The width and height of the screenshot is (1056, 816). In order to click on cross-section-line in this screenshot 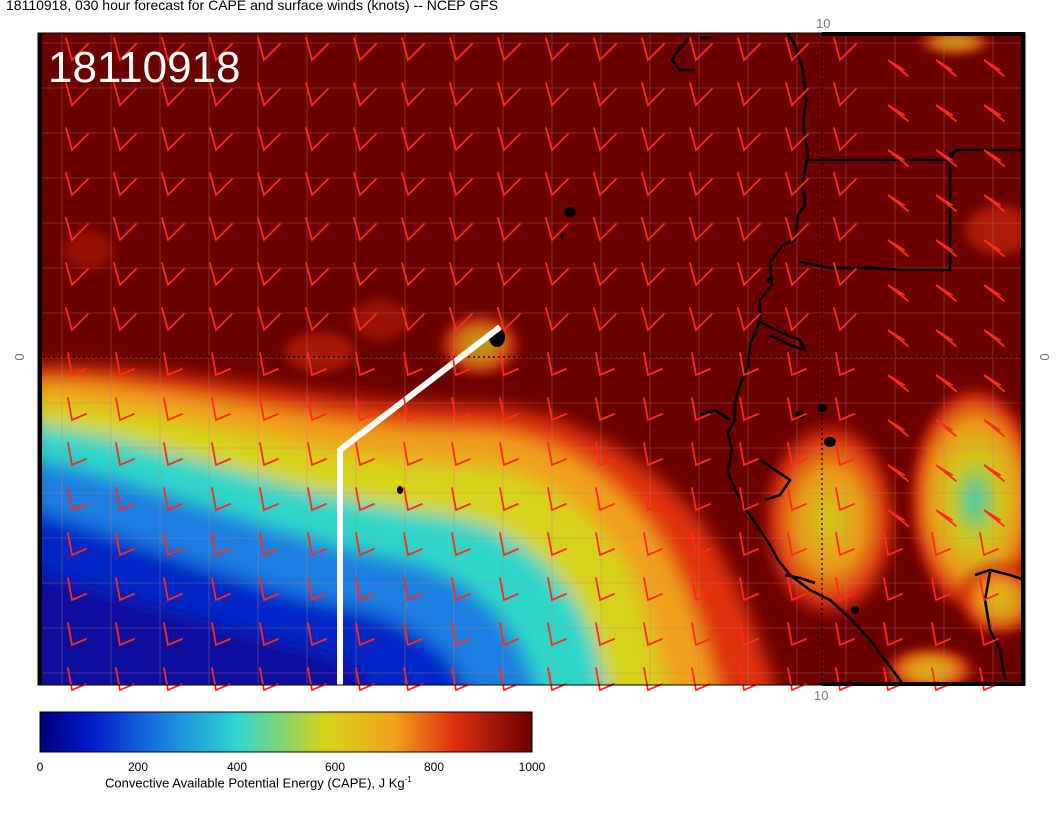, I will do `click(419, 504)`.